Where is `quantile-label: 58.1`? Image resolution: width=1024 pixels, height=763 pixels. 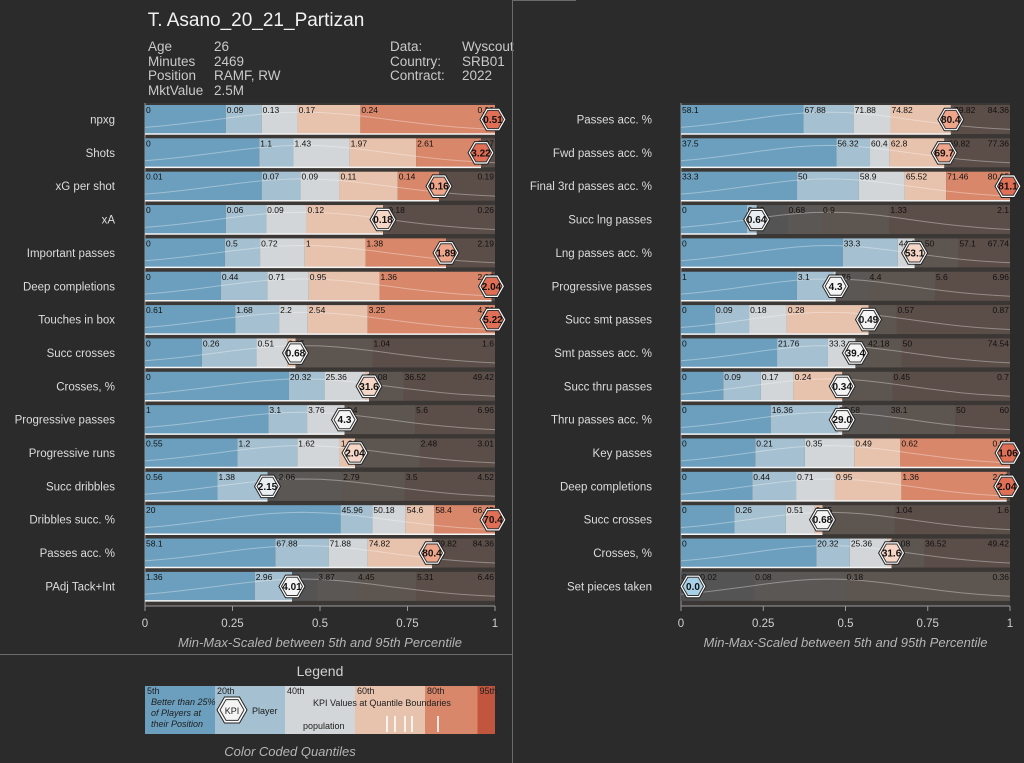 quantile-label: 58.1 is located at coordinates (154, 544).